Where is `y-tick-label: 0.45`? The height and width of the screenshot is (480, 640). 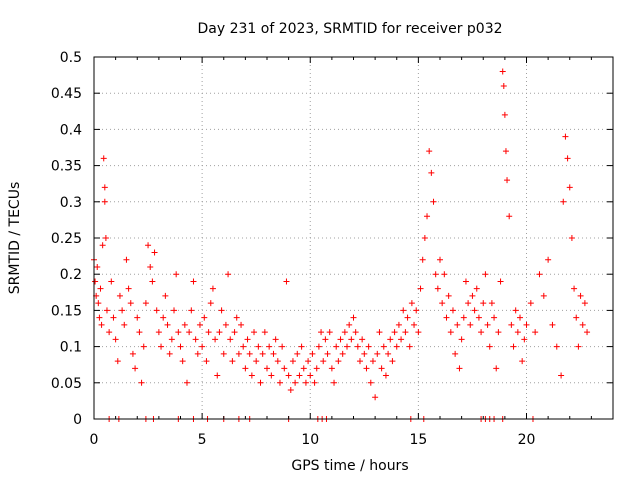
y-tick-label: 0.45 is located at coordinates (66, 94).